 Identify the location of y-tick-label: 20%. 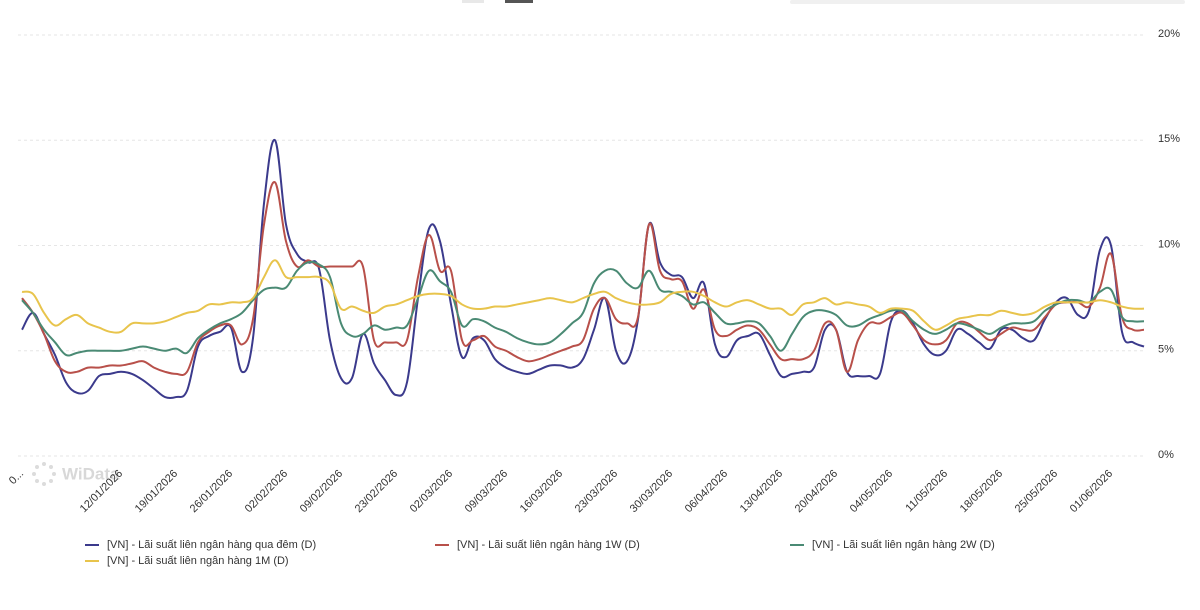
(1169, 34).